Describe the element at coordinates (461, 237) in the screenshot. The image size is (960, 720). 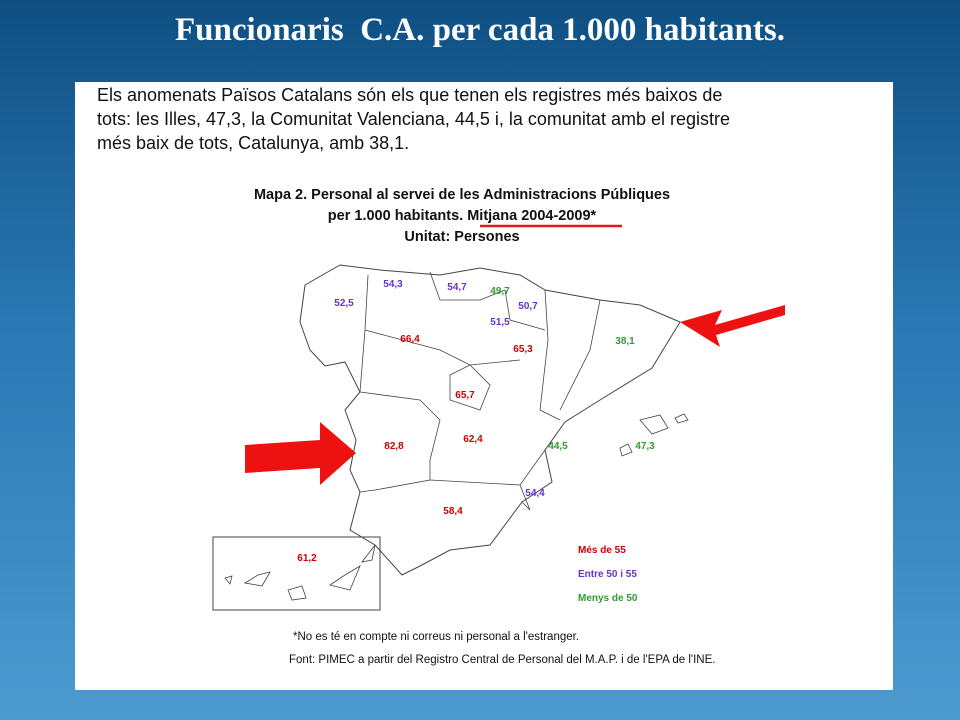
I see `map-title-line: Unitat: Persones` at that location.